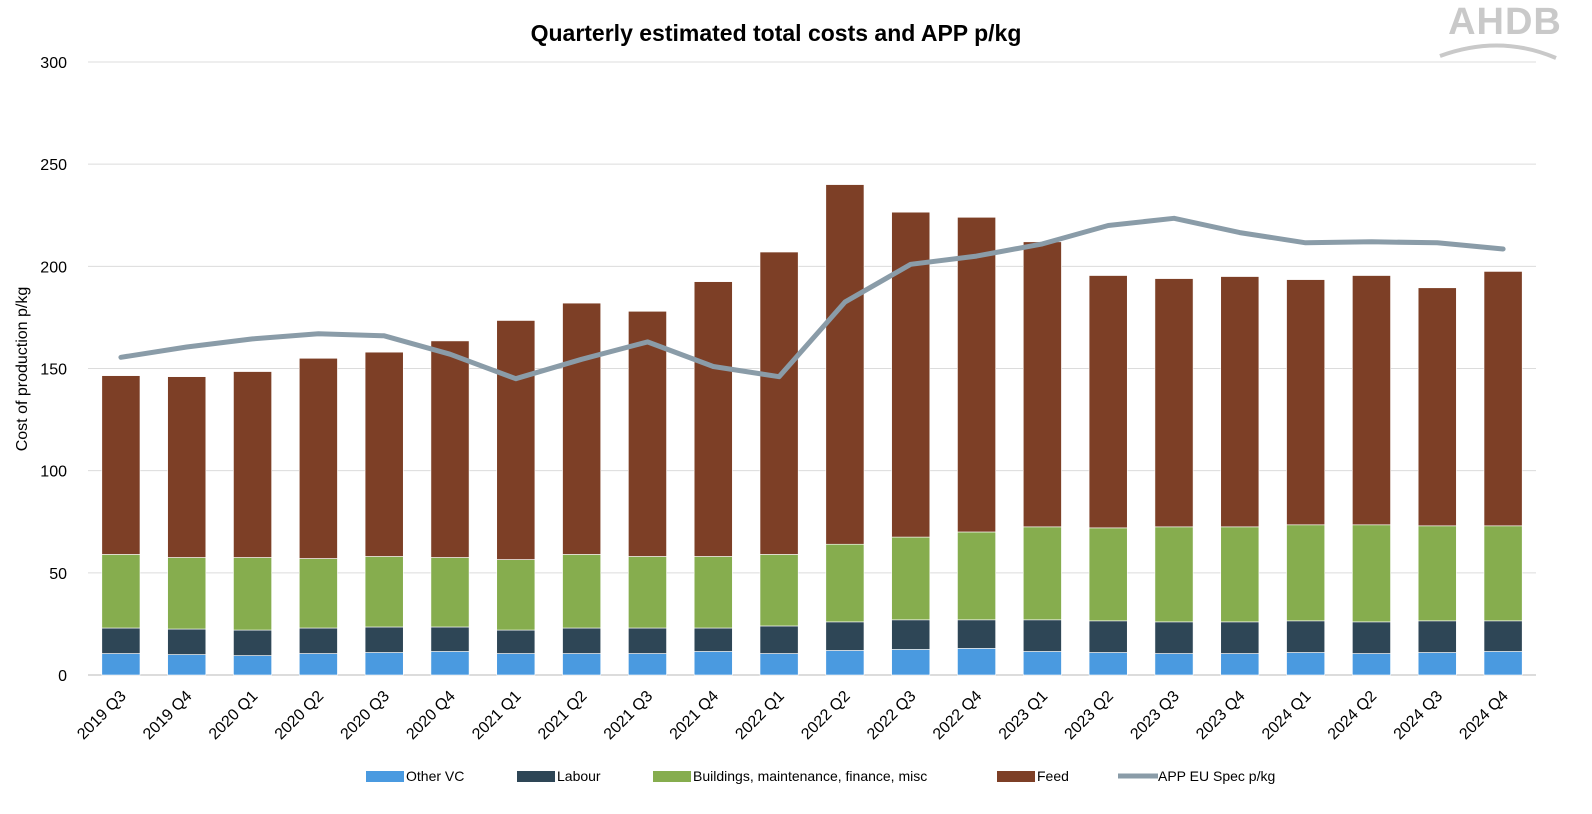 Image resolution: width=1592 pixels, height=814 pixels. Describe the element at coordinates (628, 715) in the screenshot. I see `x-tick-label: 2021 Q3` at that location.